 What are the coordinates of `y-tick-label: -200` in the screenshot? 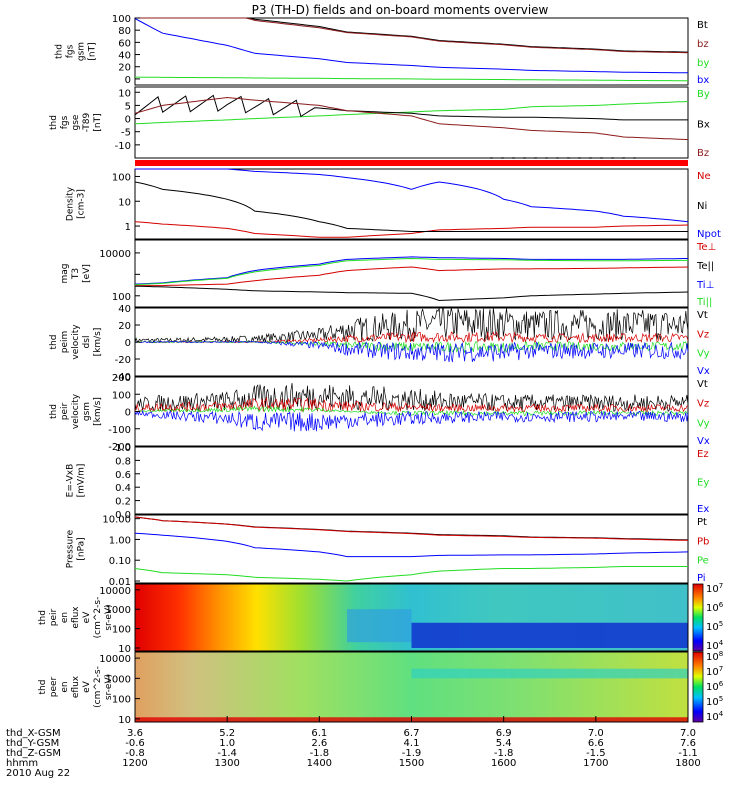 It's located at (119, 447).